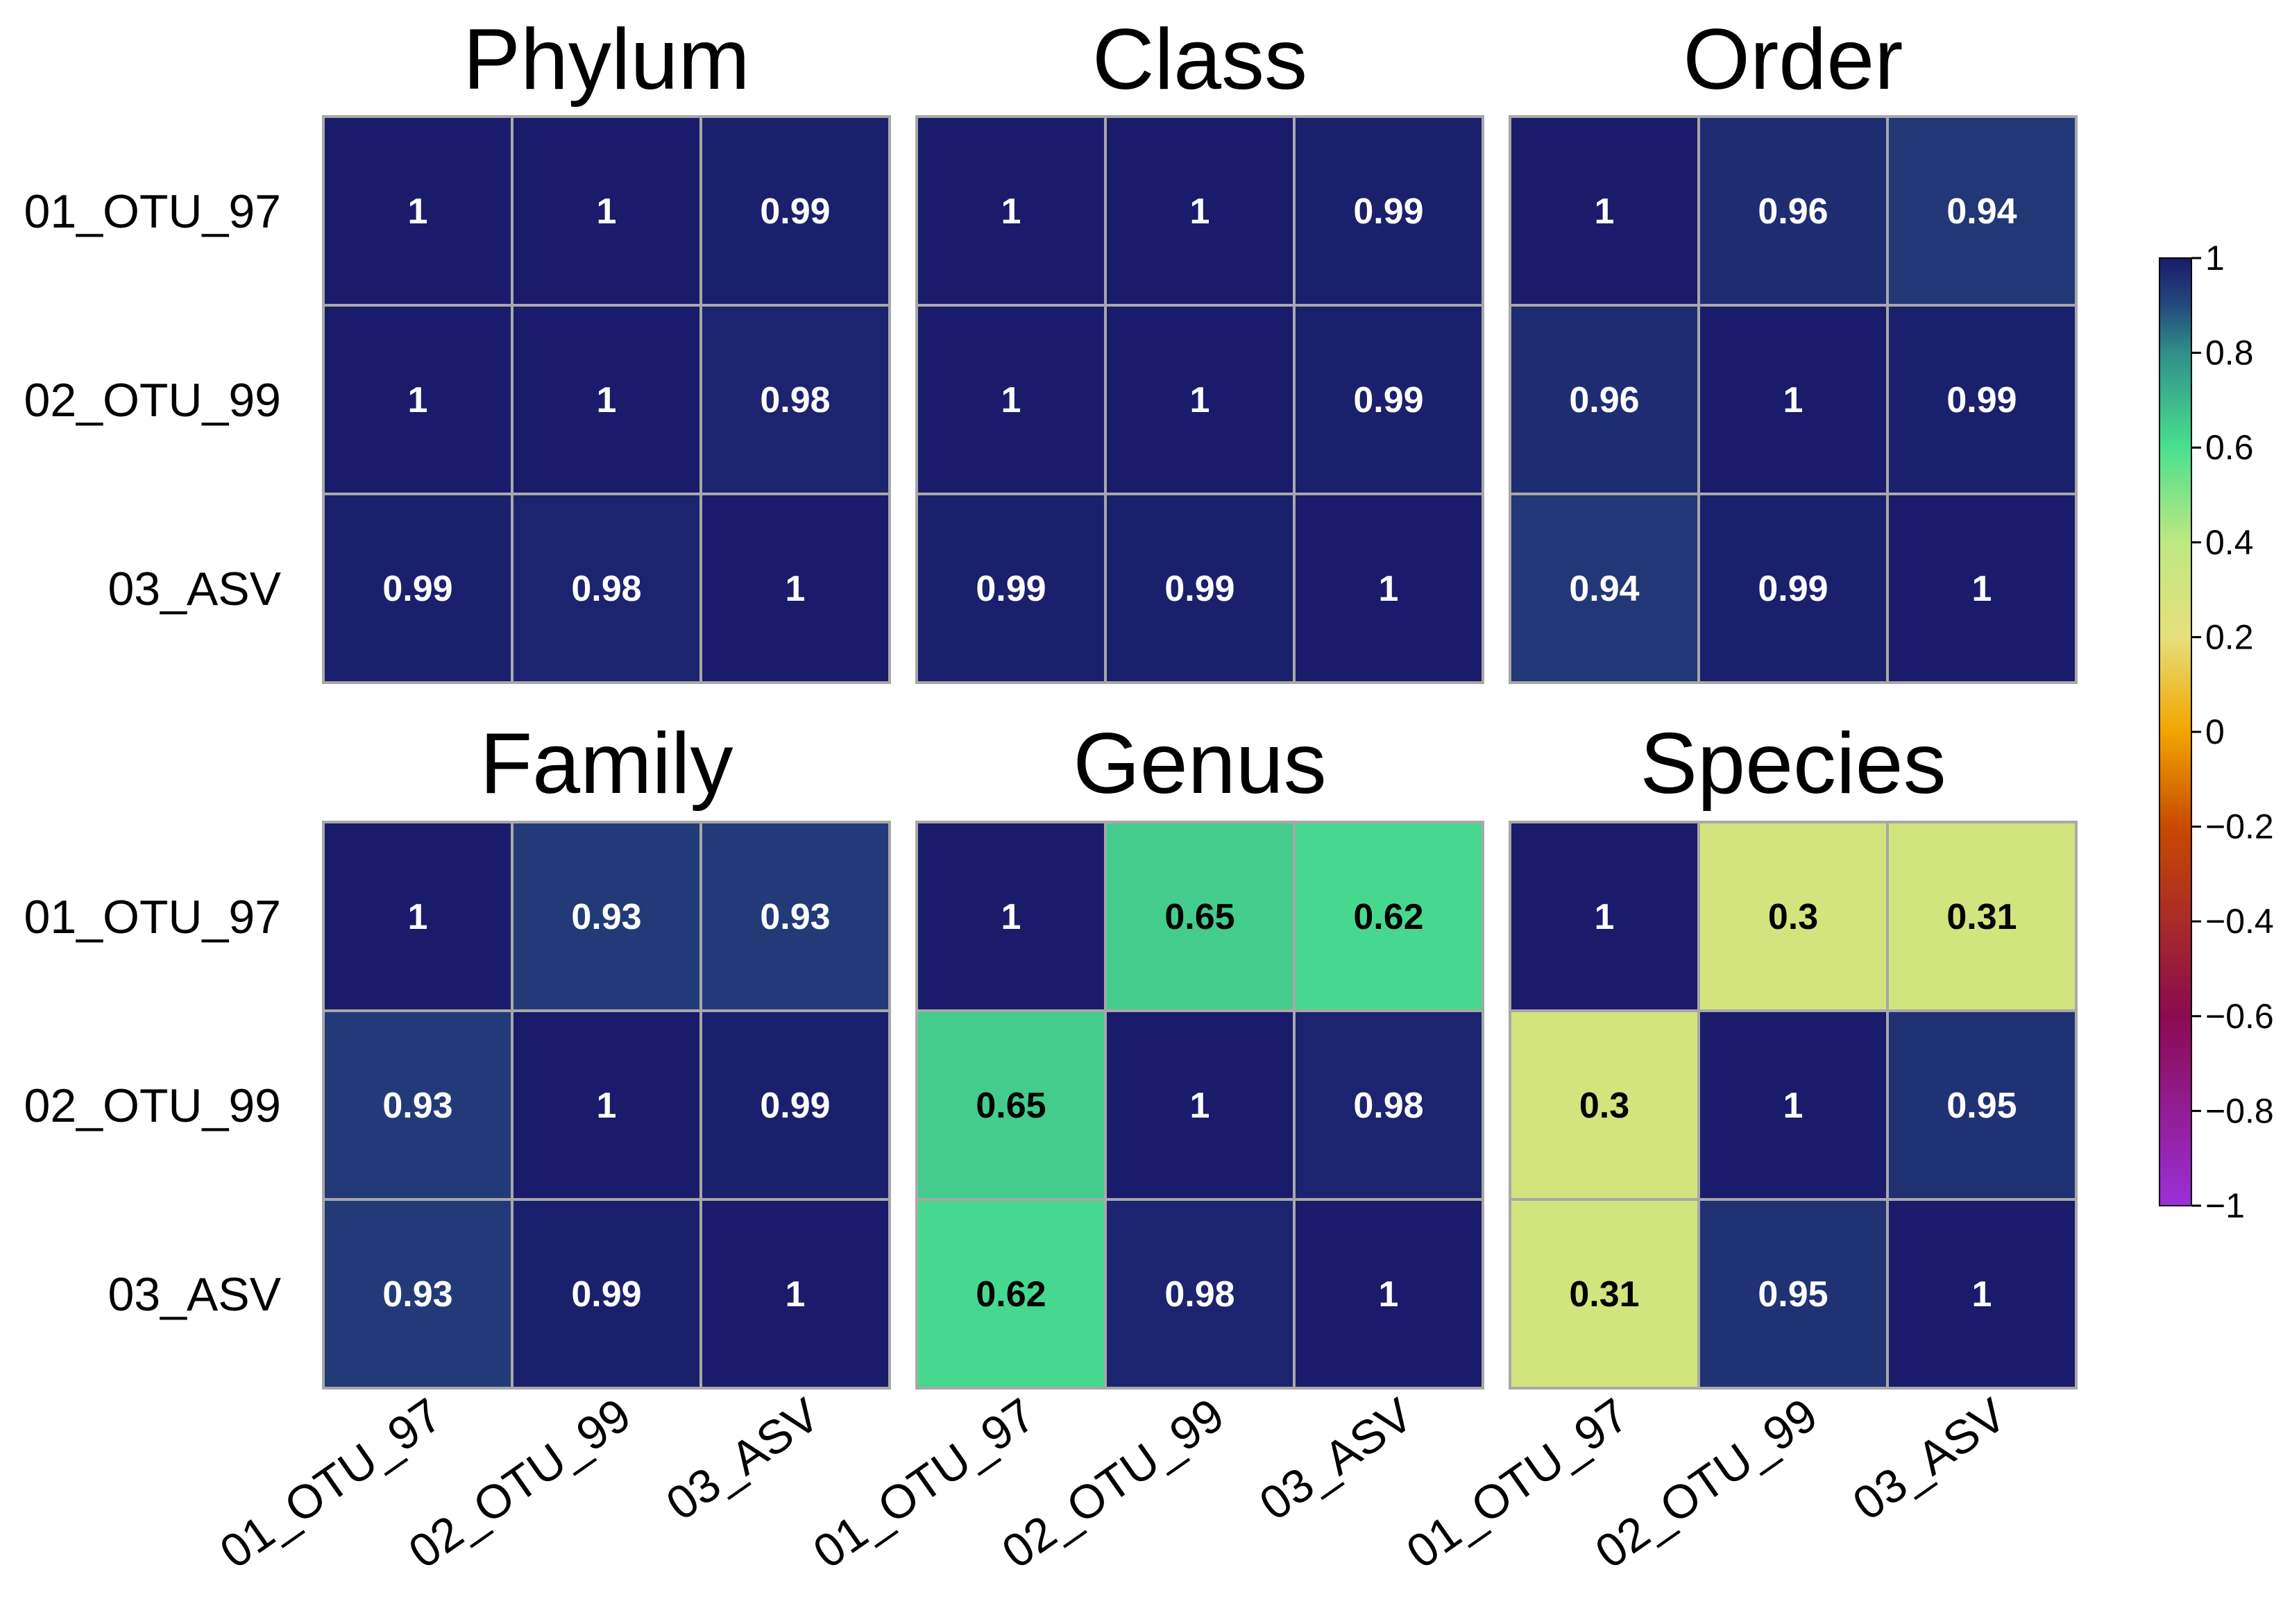 The height and width of the screenshot is (1624, 2283). Describe the element at coordinates (2229, 353) in the screenshot. I see `colorbar-tick-label: 0.8` at that location.